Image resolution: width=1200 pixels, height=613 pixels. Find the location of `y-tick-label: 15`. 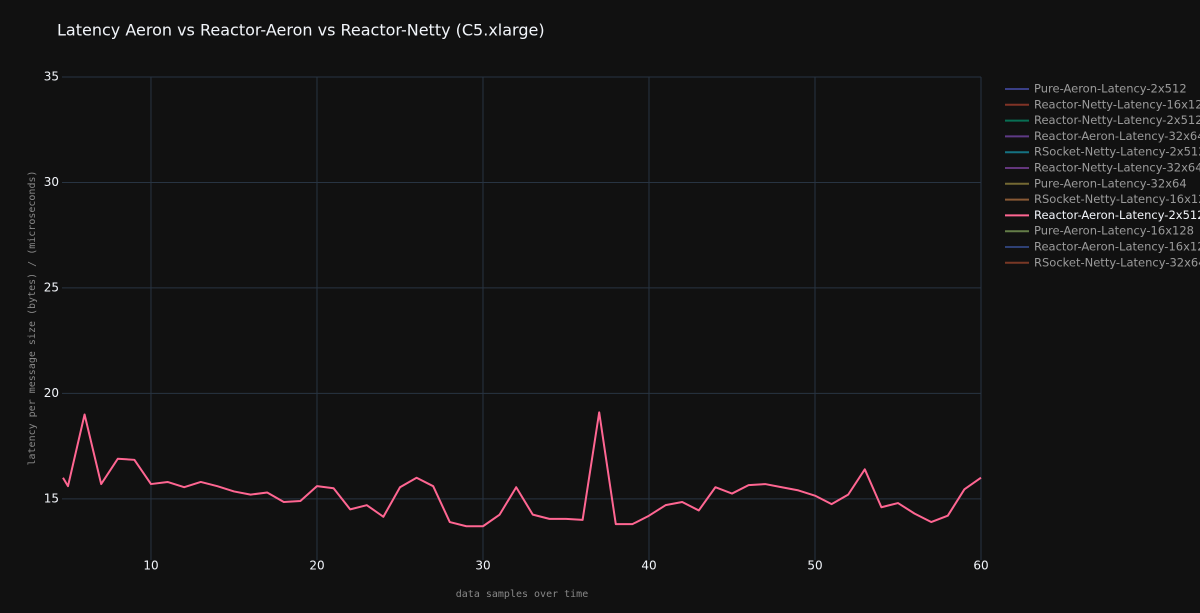

y-tick-label: 15 is located at coordinates (51, 498).